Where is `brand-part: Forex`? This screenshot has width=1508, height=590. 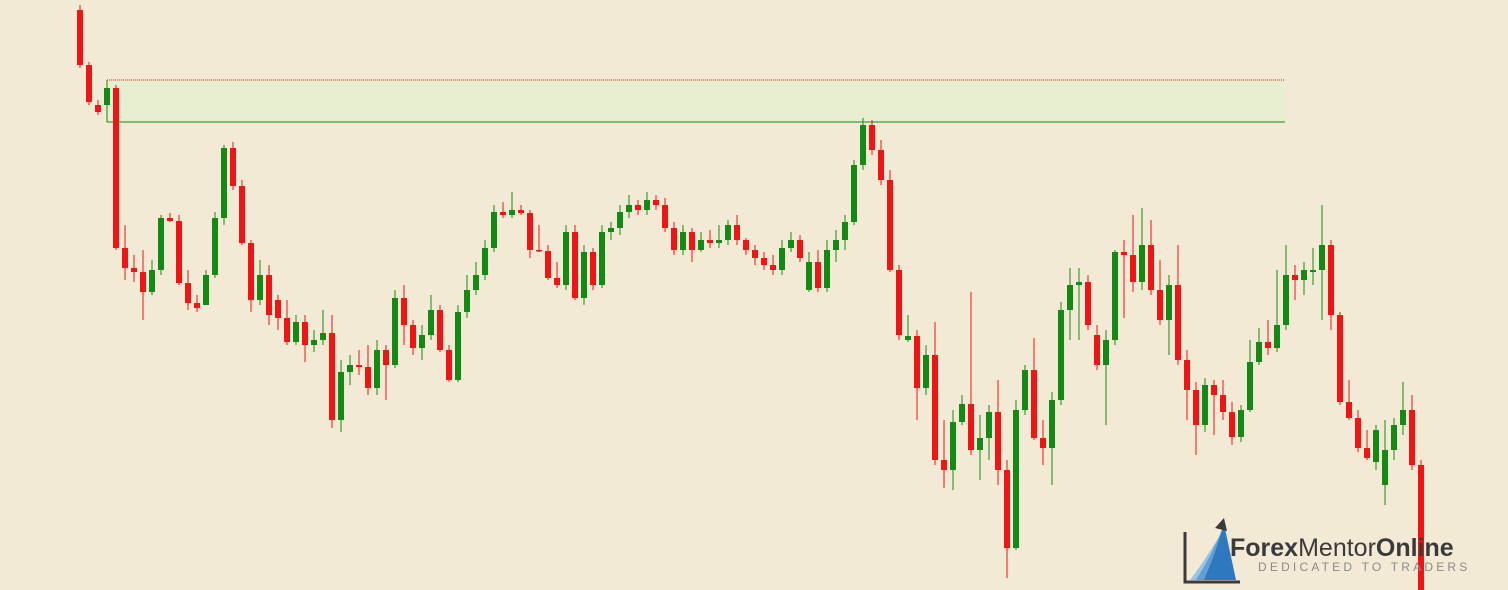
brand-part: Forex is located at coordinates (1264, 548).